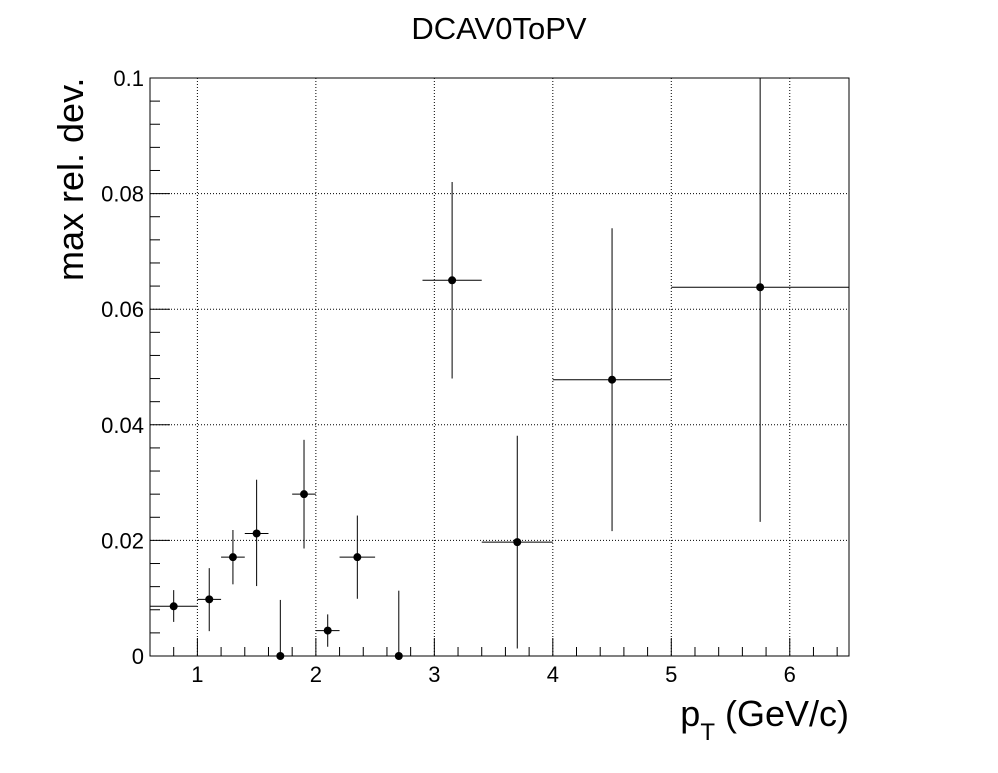 This screenshot has width=998, height=773. What do you see at coordinates (122, 540) in the screenshot?
I see `y-tick-label: 0.02` at bounding box center [122, 540].